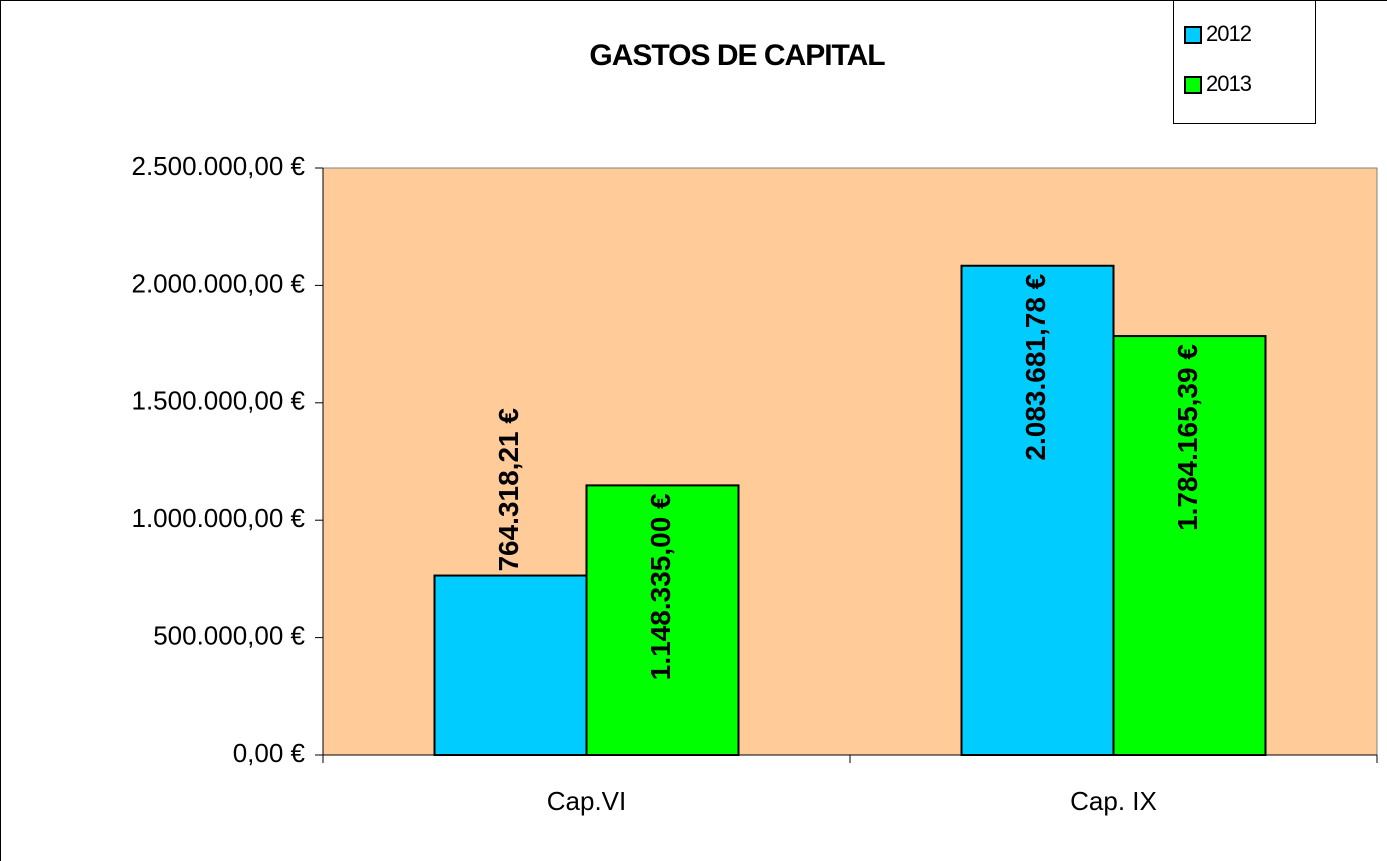 The height and width of the screenshot is (861, 1387). Describe the element at coordinates (508, 490) in the screenshot. I see `data-label: 764.318,21 €` at that location.